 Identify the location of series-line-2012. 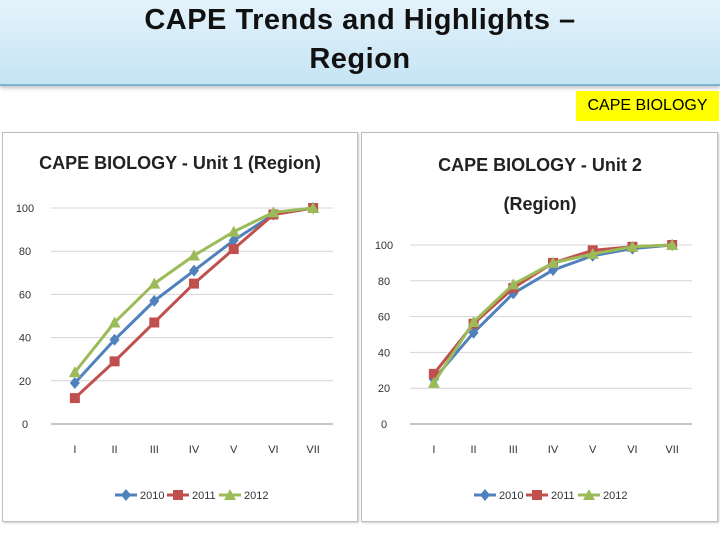
(193, 290).